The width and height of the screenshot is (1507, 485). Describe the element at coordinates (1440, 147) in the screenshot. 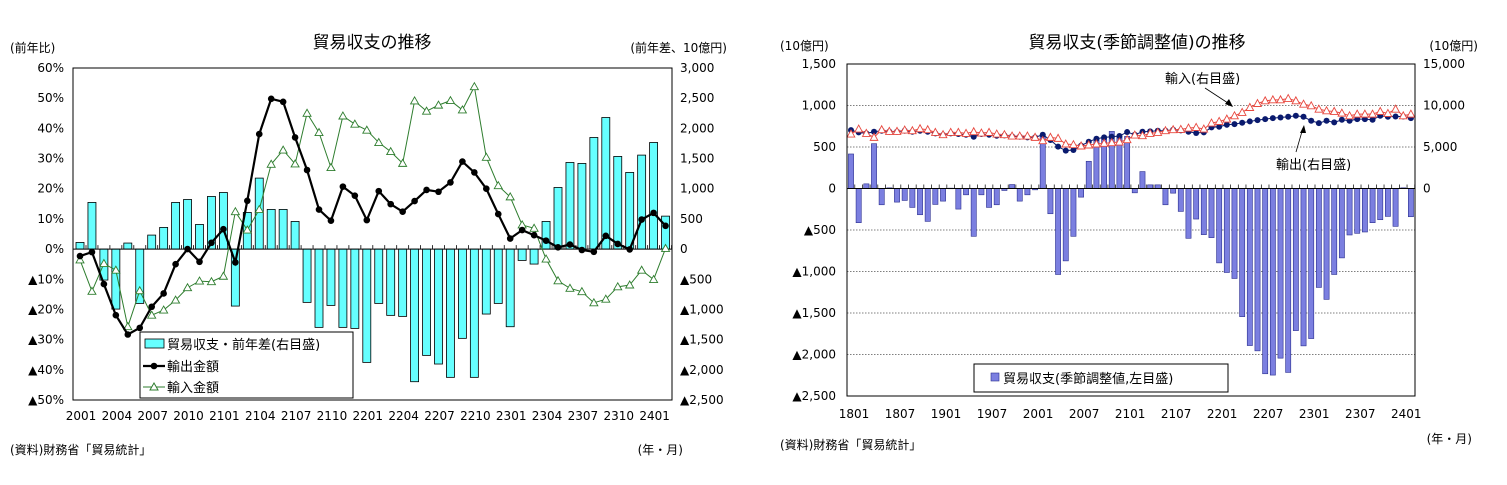

I see `right-y-tick-label: 5,000` at that location.